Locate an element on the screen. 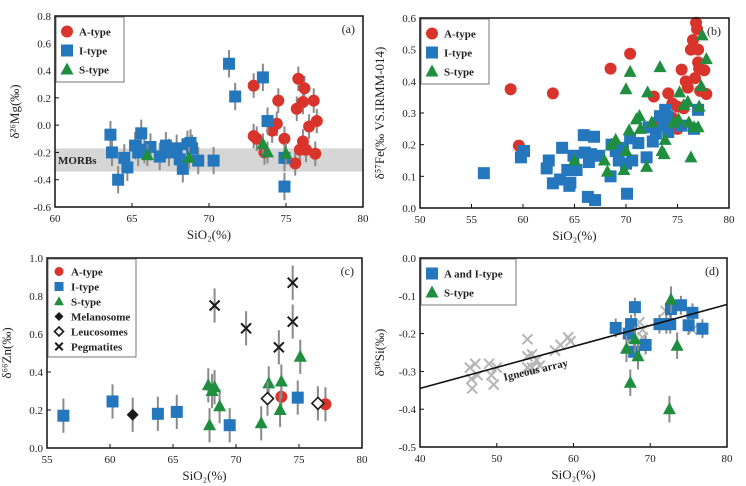 The image size is (746, 486). y-axis-label: δ³⁰Si(‰) is located at coordinates (379, 353).